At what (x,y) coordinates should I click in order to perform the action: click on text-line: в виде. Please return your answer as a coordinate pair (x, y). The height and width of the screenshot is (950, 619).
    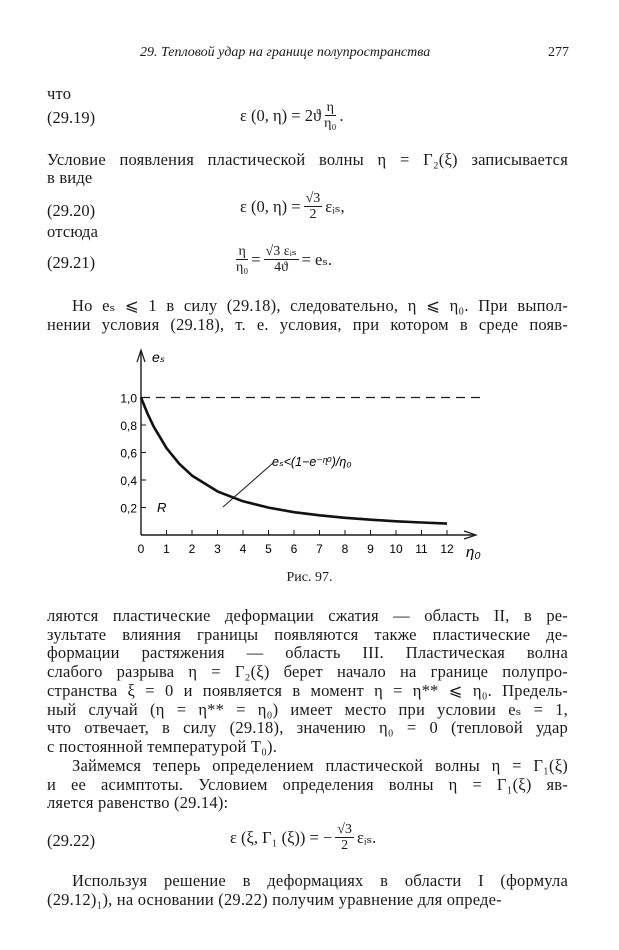
    Looking at the image, I should click on (70, 177).